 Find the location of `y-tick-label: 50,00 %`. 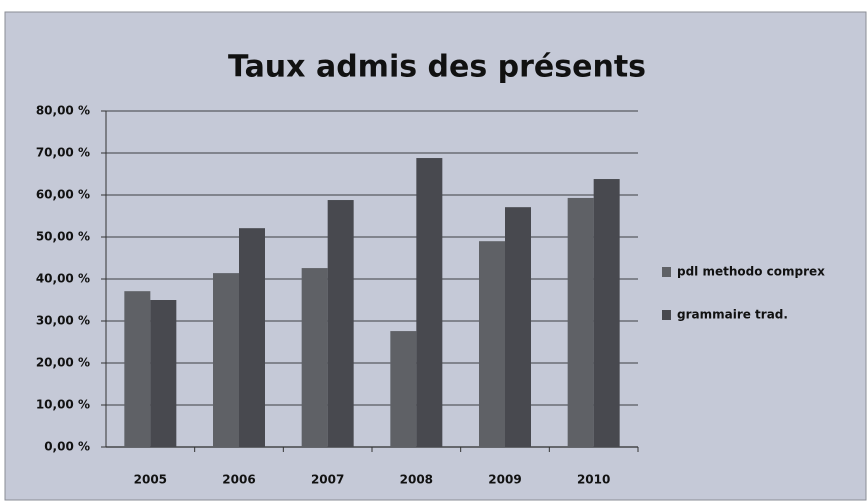

y-tick-label: 50,00 % is located at coordinates (63, 237).